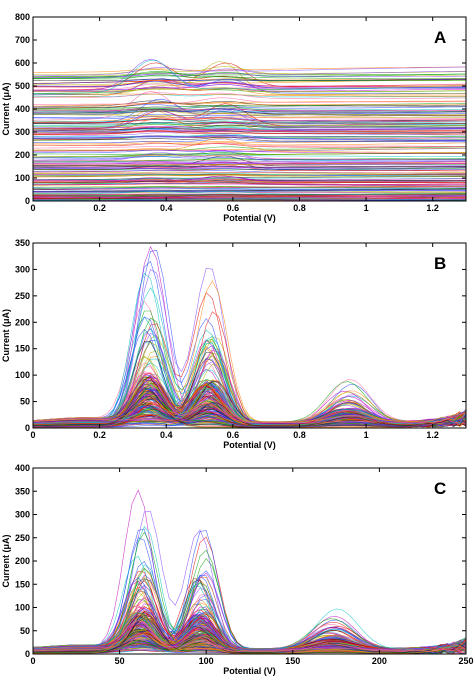  I want to click on x-tick-label: 0.8, so click(299, 208).